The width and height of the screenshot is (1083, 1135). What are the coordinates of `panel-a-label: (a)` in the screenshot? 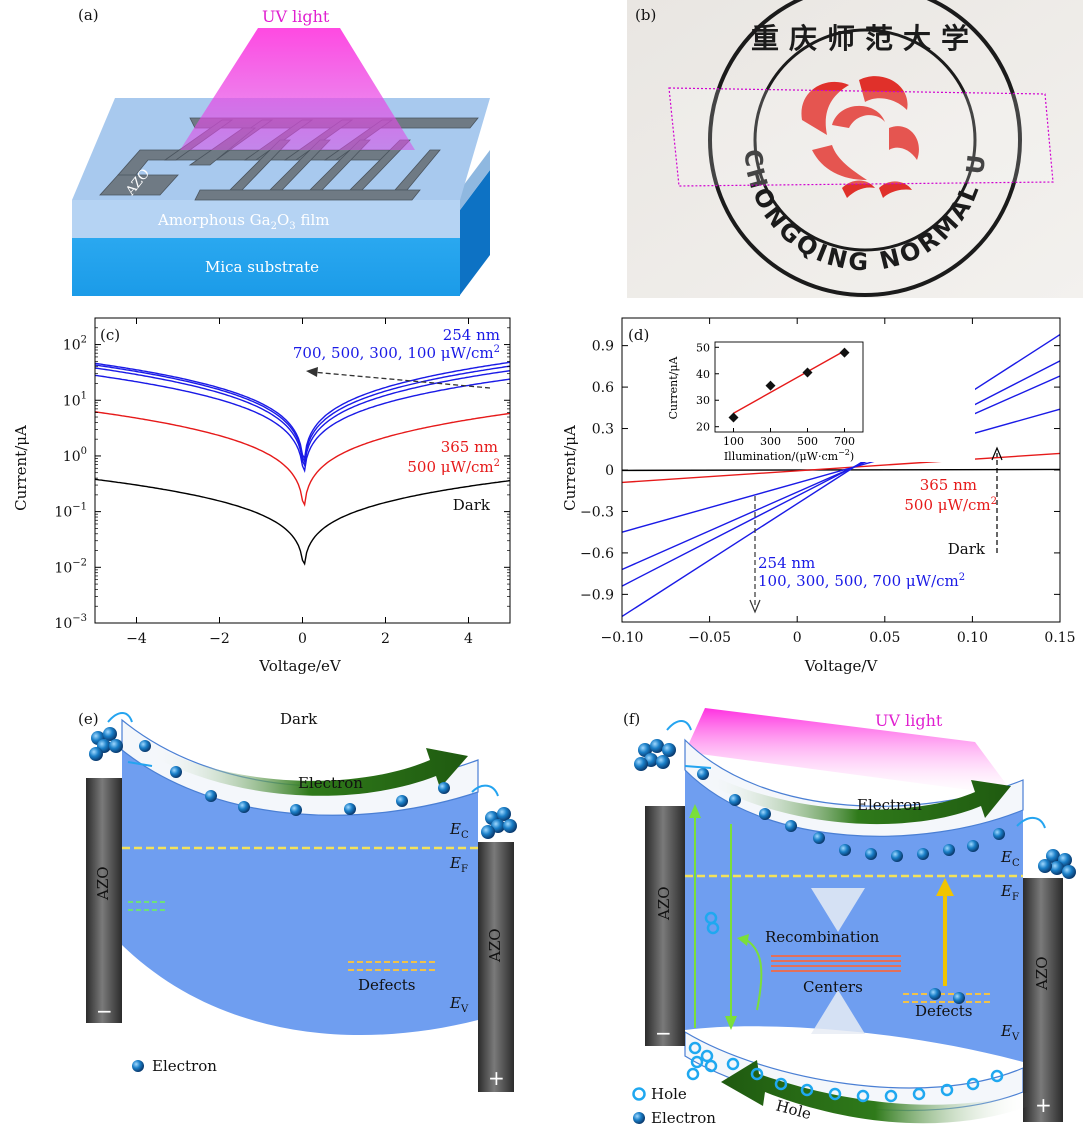 It's located at (88, 15).